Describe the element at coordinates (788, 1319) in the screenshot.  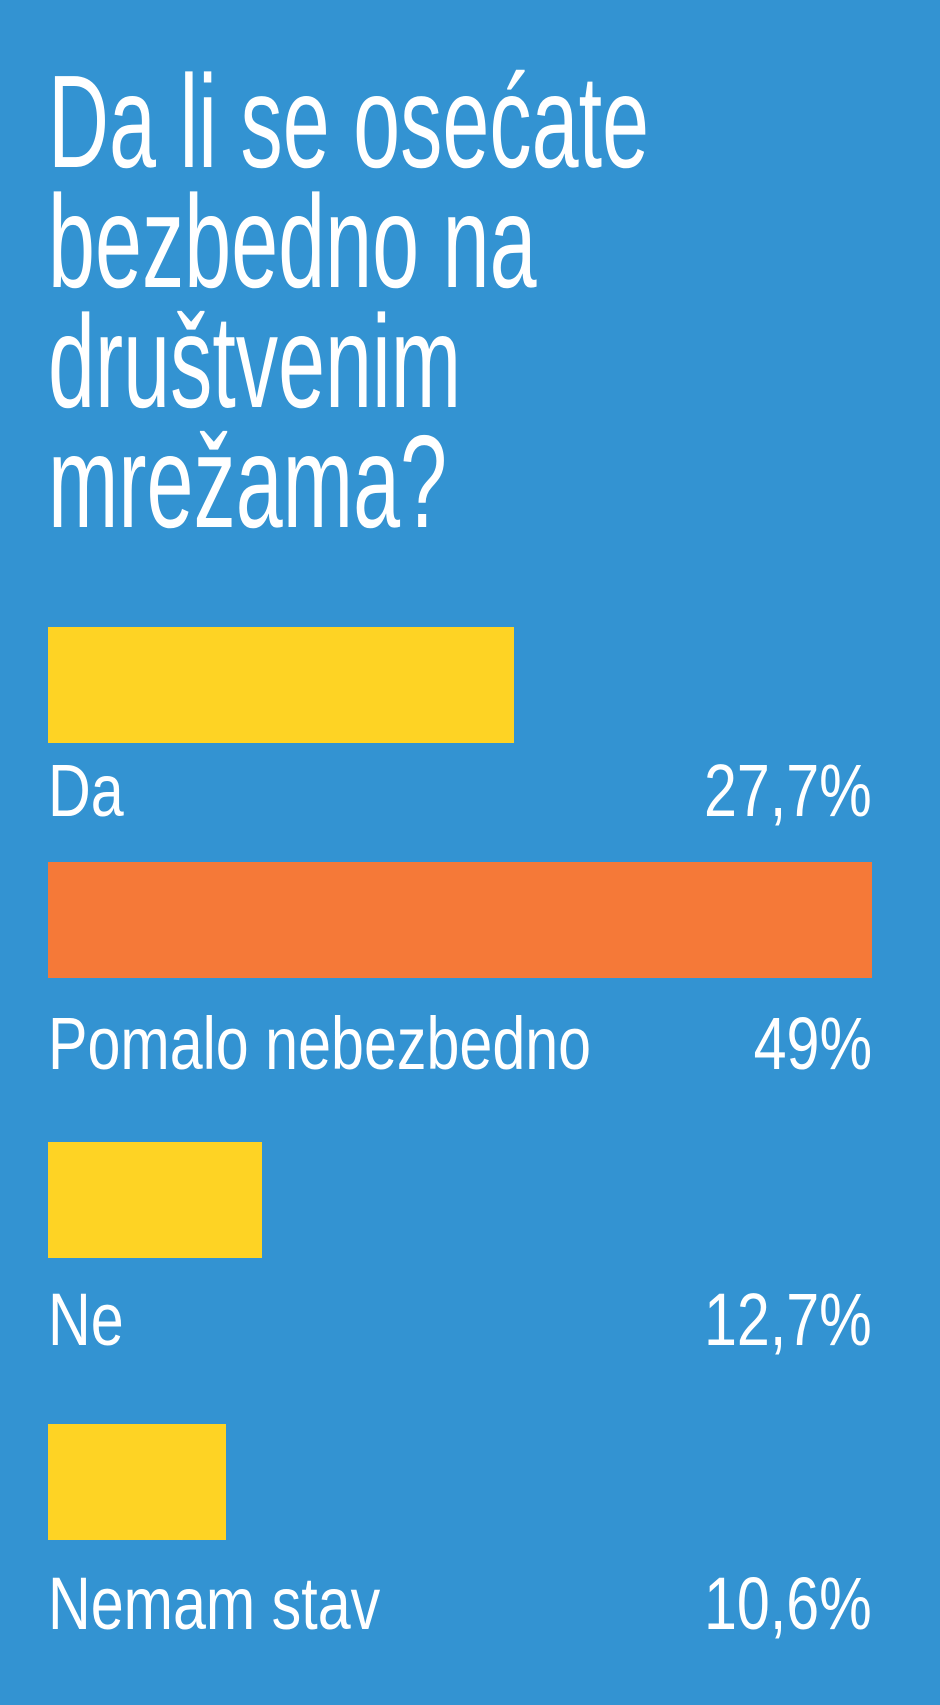
I see `value-label: 12,7%` at that location.